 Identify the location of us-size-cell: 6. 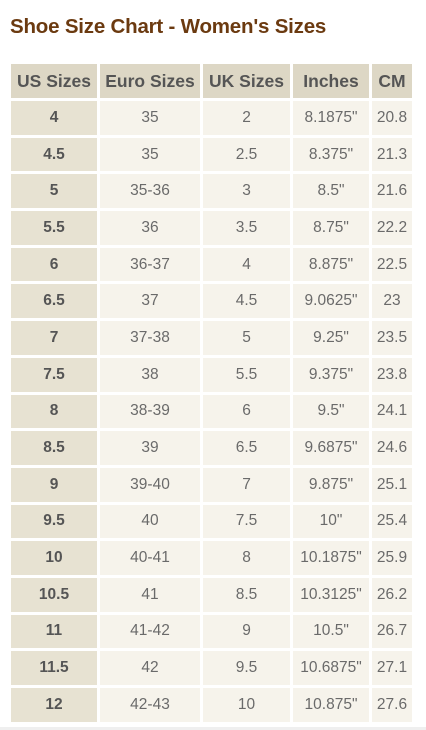
(54, 264).